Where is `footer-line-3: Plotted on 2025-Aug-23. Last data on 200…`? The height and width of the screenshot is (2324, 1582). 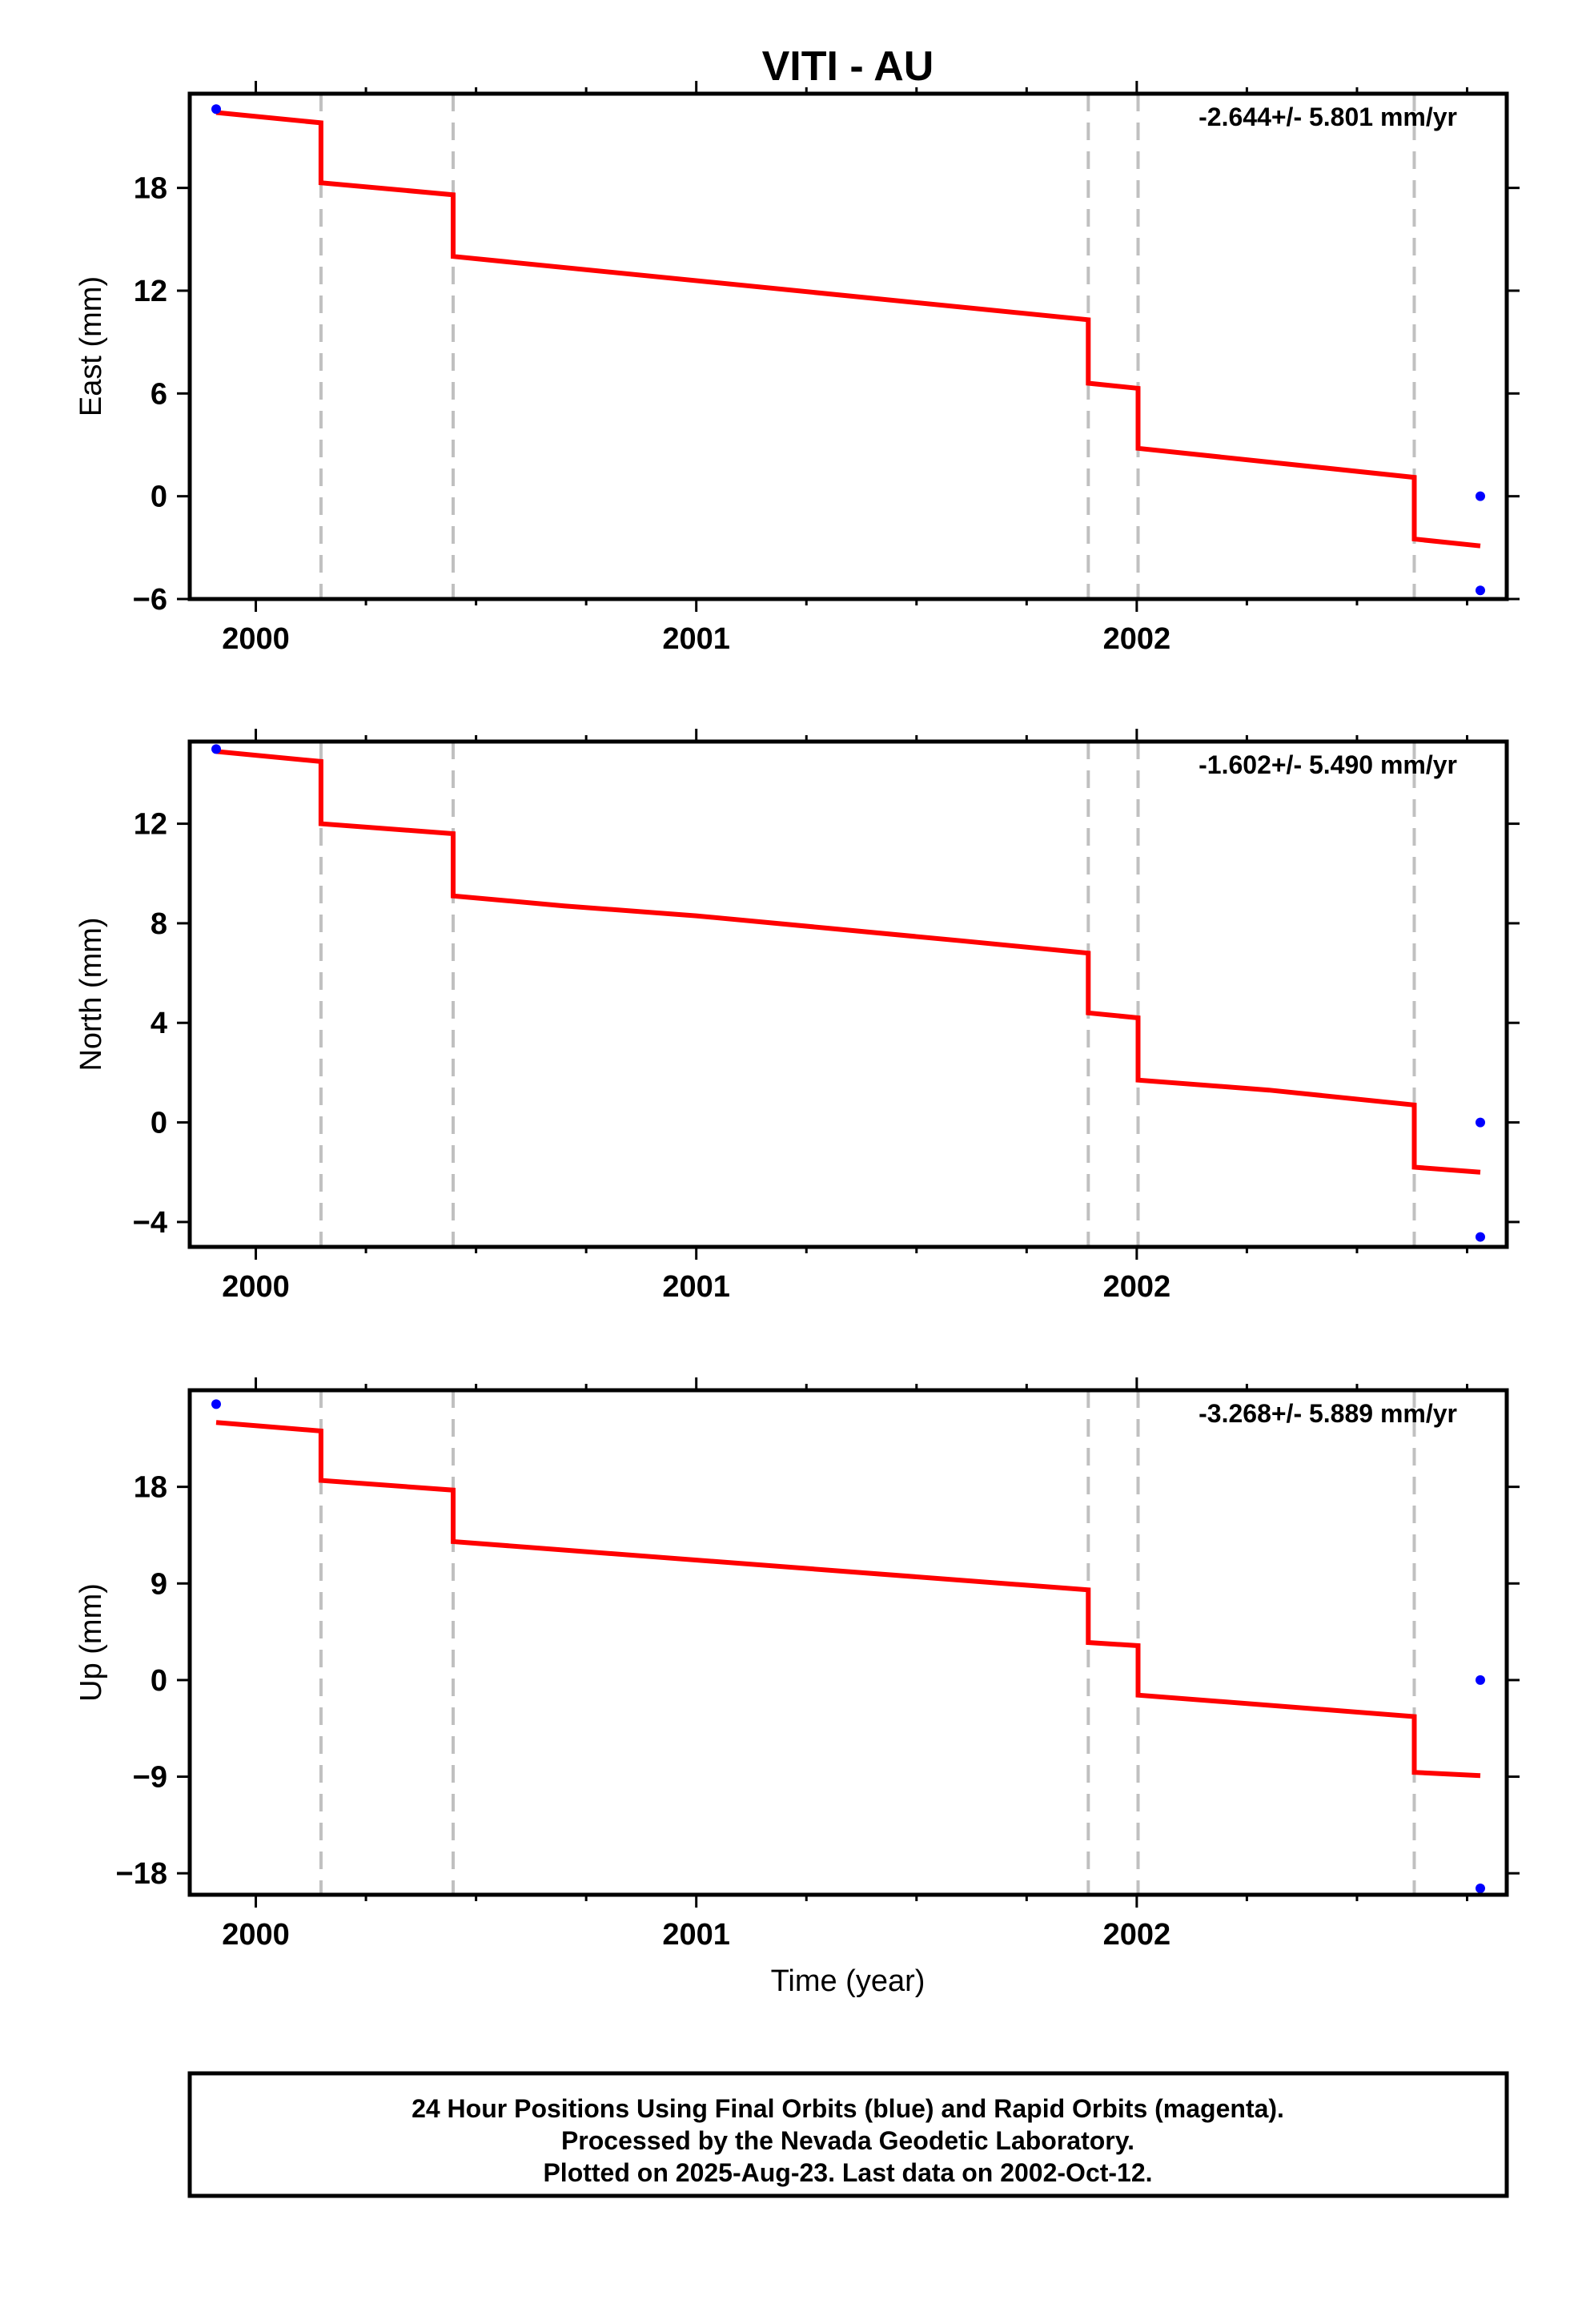 footer-line-3: Plotted on 2025-Aug-23. Last data on 200… is located at coordinates (847, 2172).